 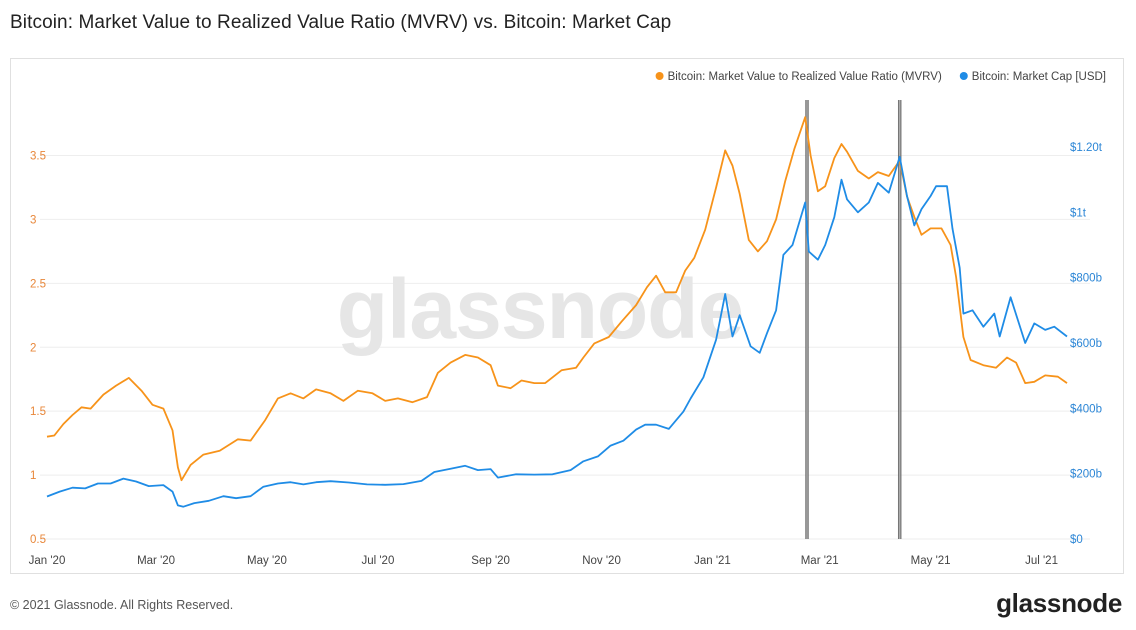 I want to click on x-tick-label: May '21, so click(x=931, y=561).